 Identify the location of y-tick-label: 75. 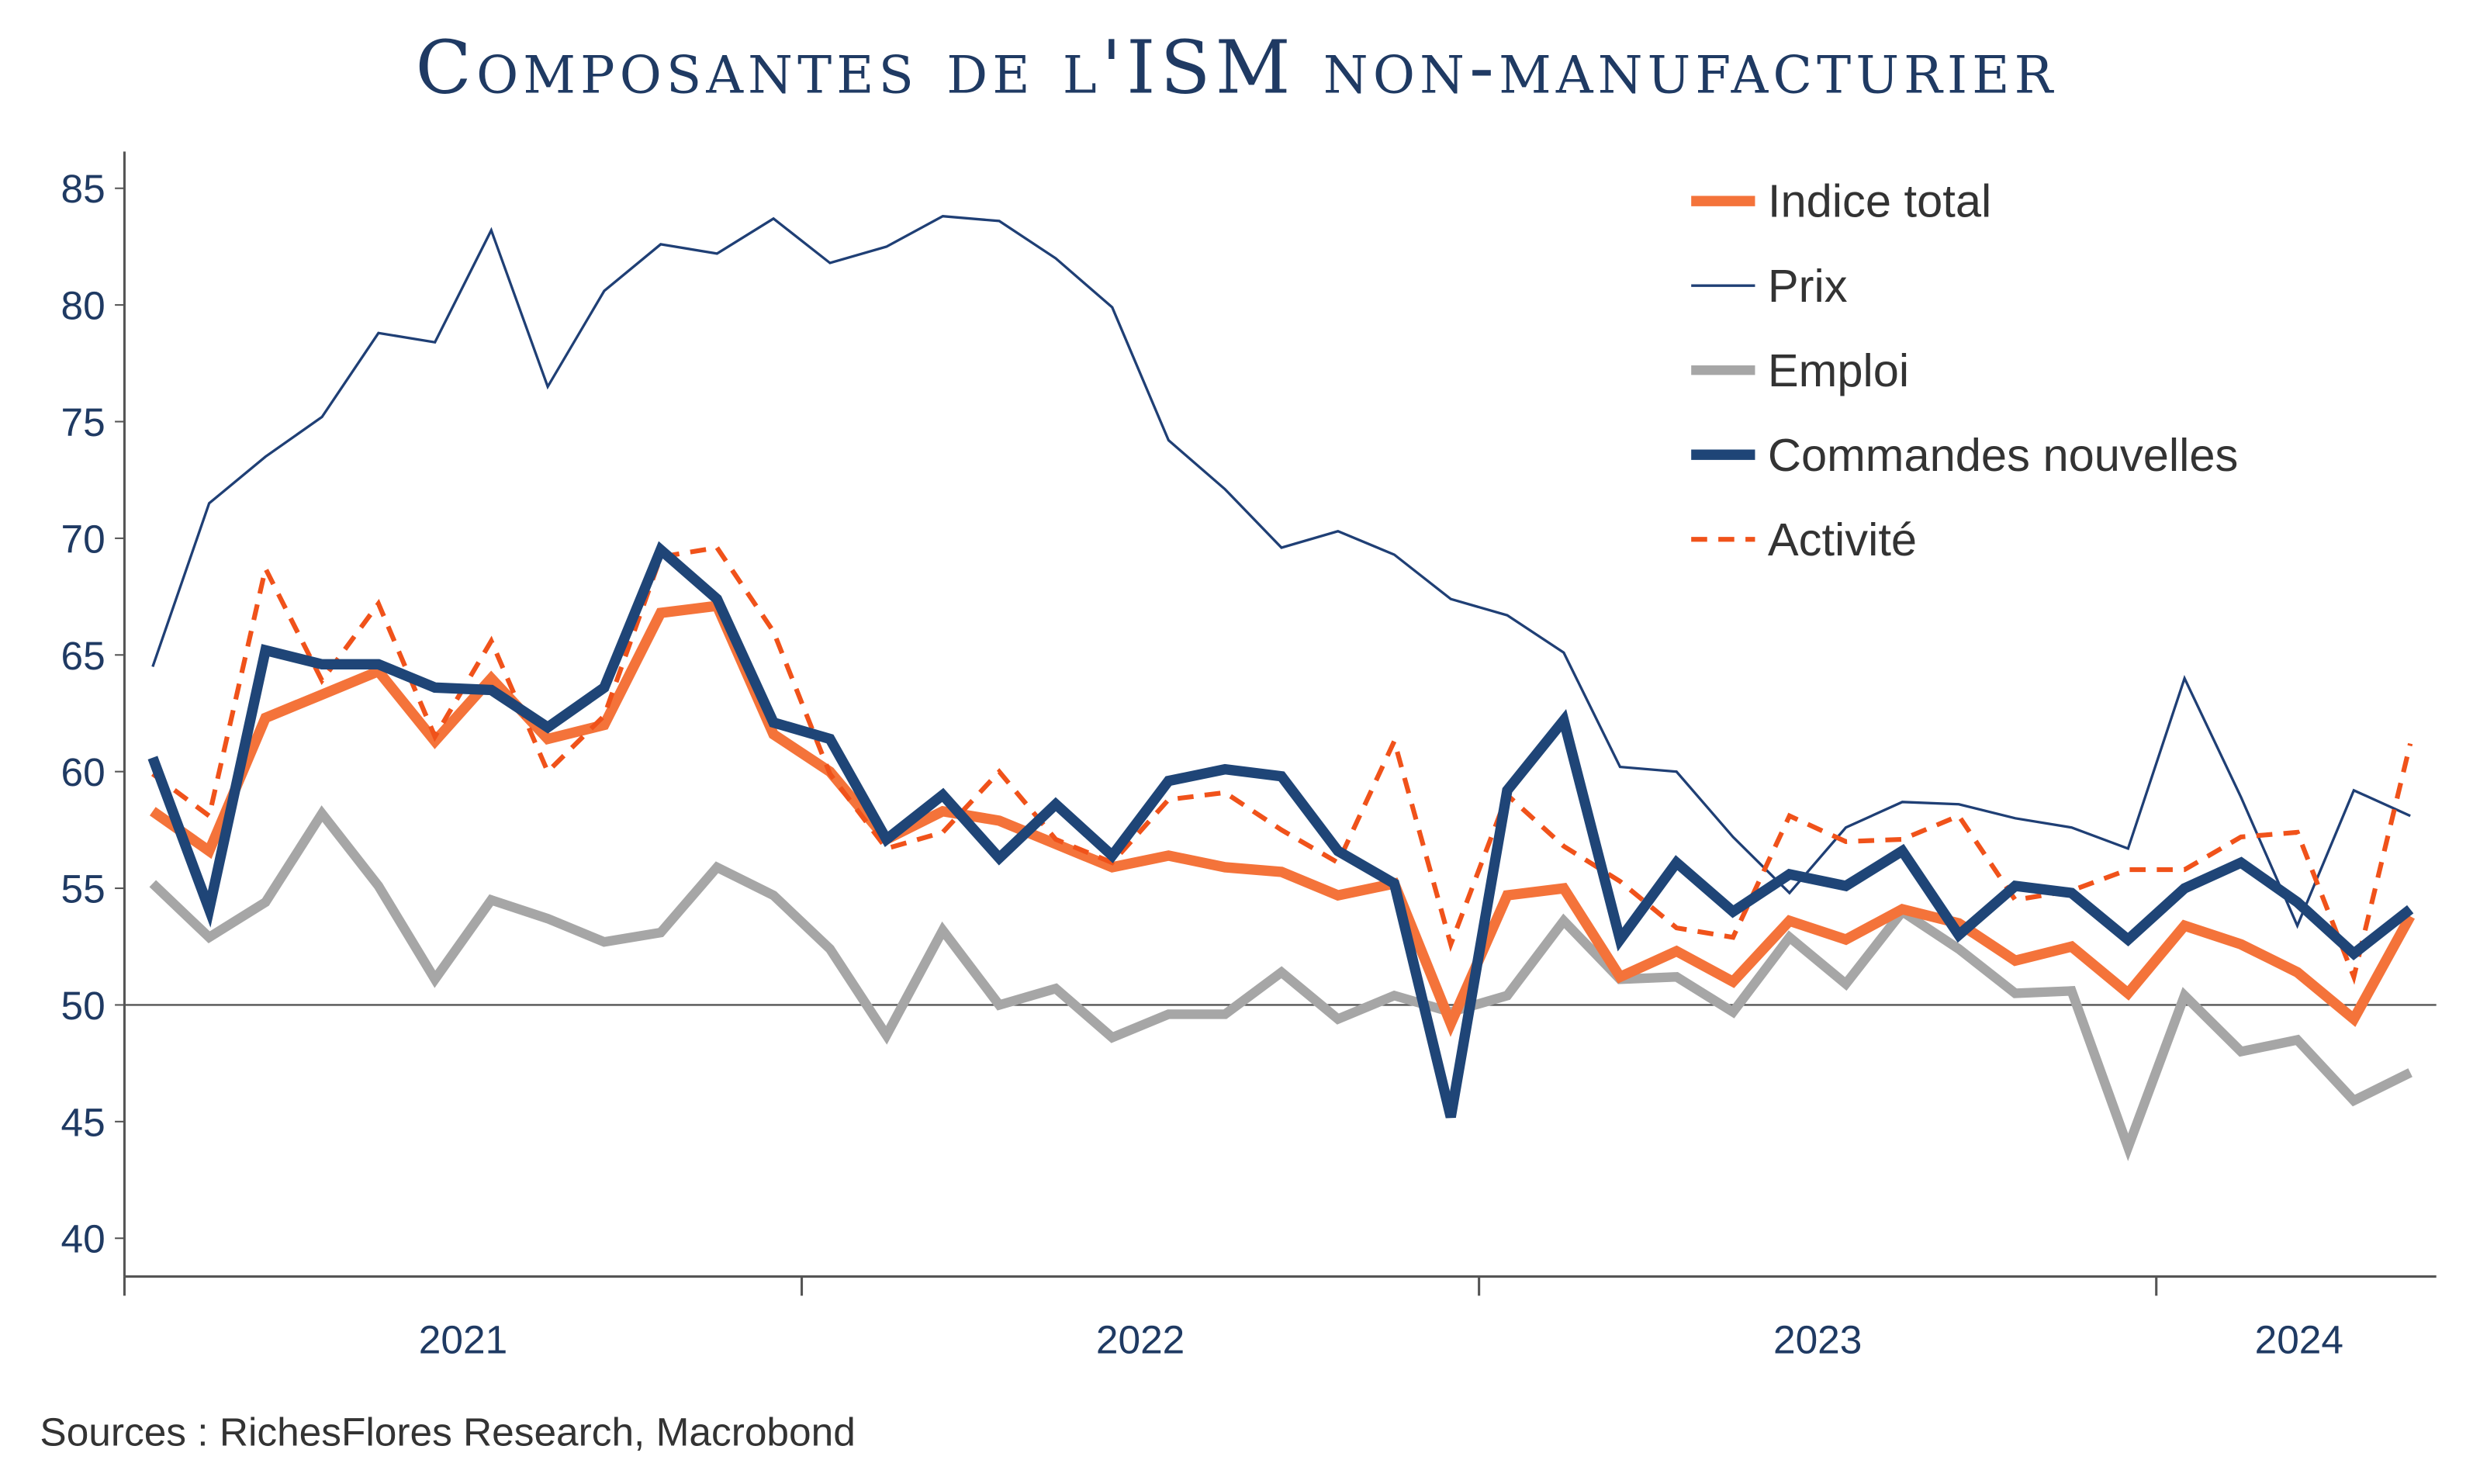
(83, 422).